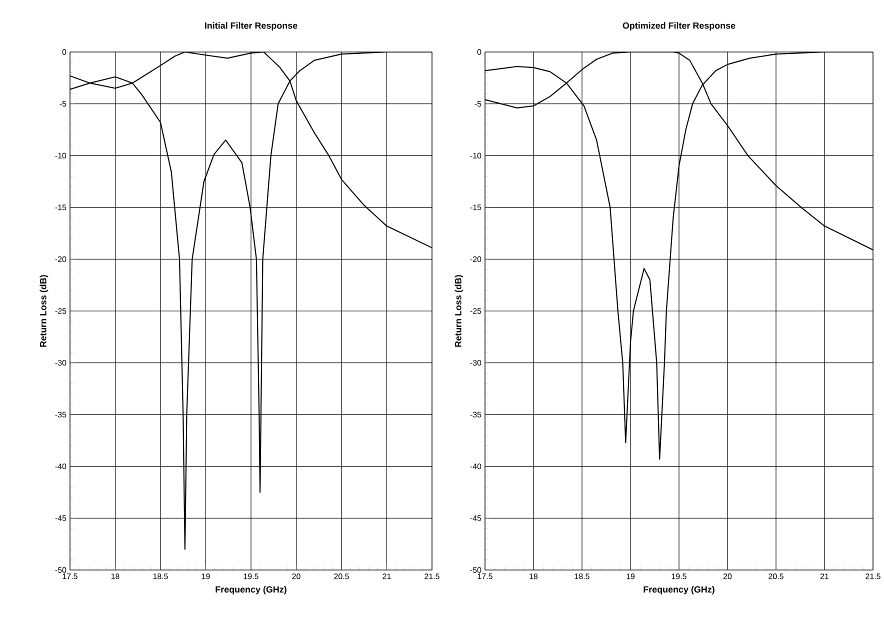 The image size is (884, 631). I want to click on chart-title: Initial Filter Response, so click(251, 26).